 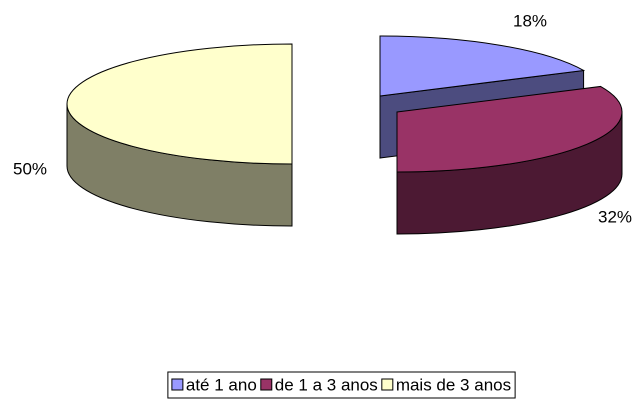 What do you see at coordinates (615, 216) in the screenshot?
I see `data-label: 32%` at bounding box center [615, 216].